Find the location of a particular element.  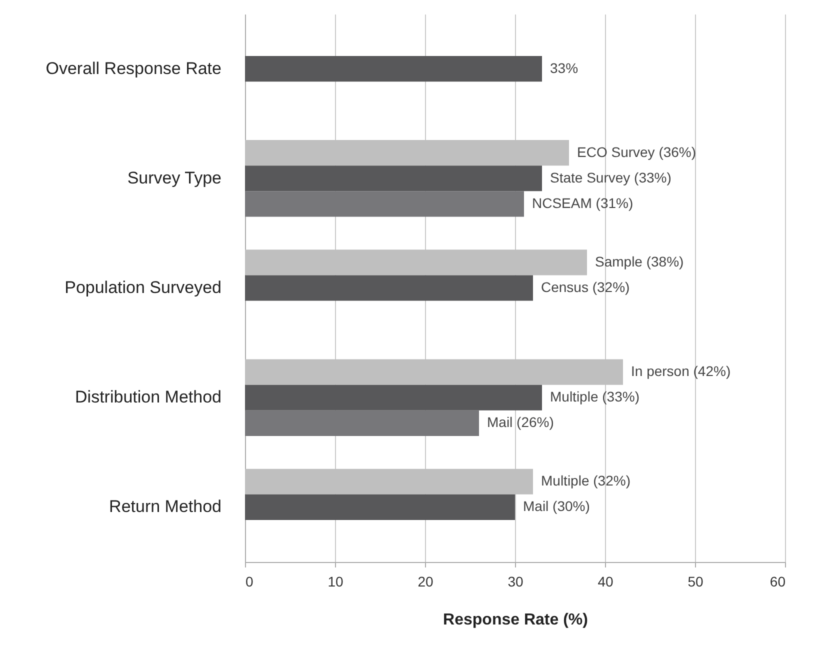

x-tick-label: 50 is located at coordinates (696, 582).